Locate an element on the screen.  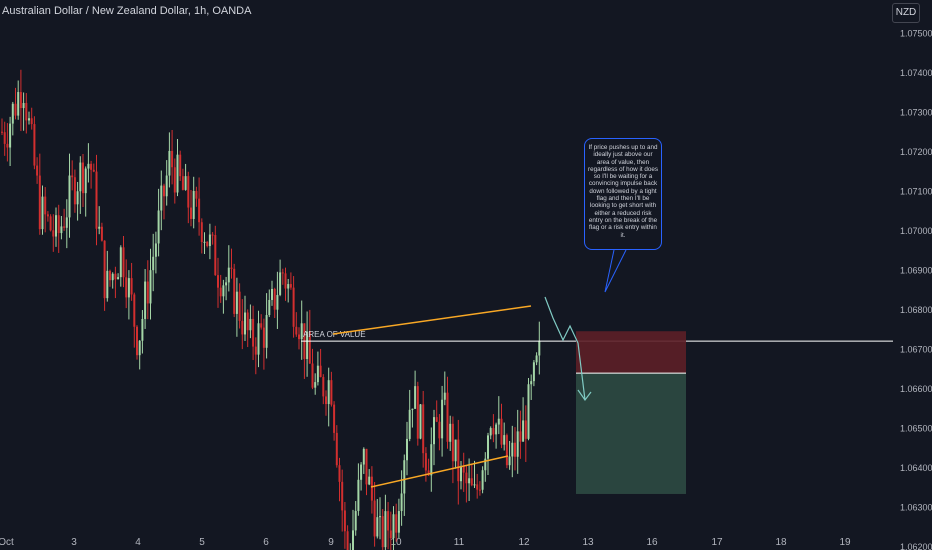
projection-path is located at coordinates (565, 348).